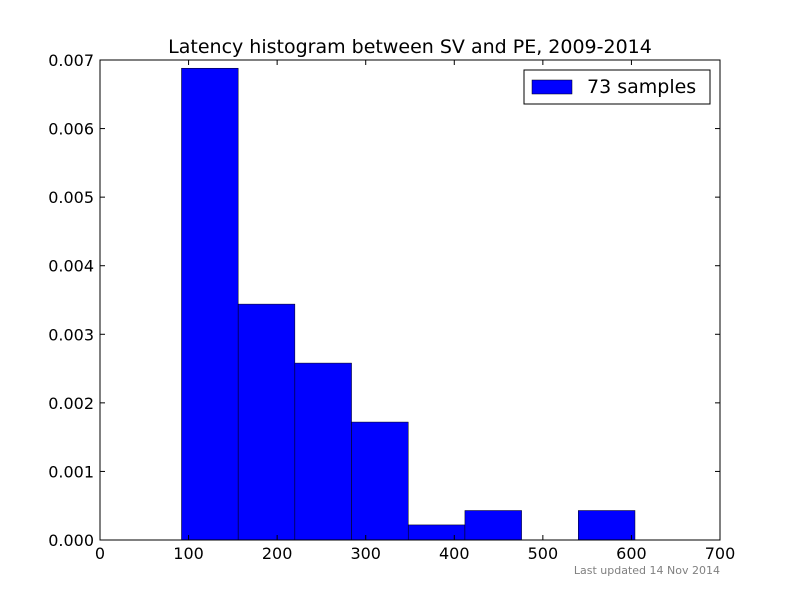  I want to click on x-tick-label: 600, so click(631, 553).